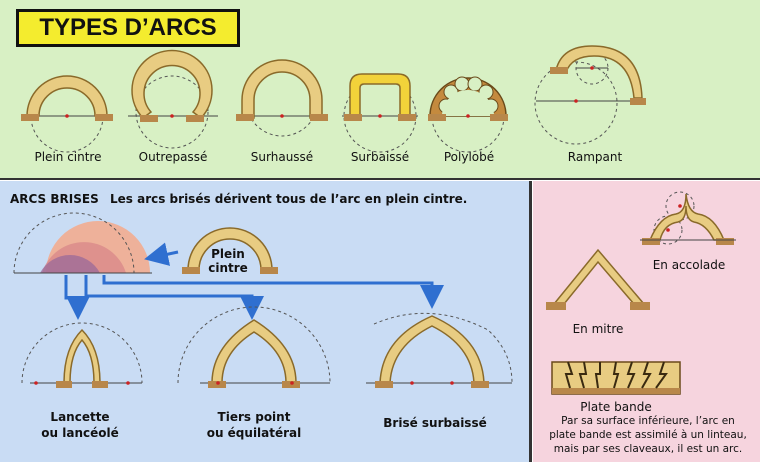 The height and width of the screenshot is (462, 760). I want to click on arc-brise-surbaisse, so click(439, 350).